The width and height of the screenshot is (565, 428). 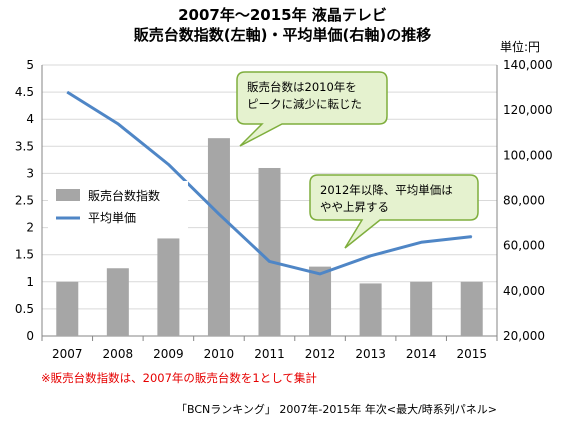 What do you see at coordinates (30, 336) in the screenshot?
I see `y-left-tick-label: 0` at bounding box center [30, 336].